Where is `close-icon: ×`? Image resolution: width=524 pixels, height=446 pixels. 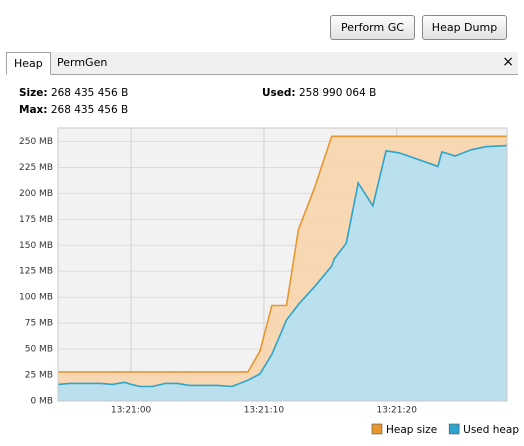
close-icon: × is located at coordinates (508, 62).